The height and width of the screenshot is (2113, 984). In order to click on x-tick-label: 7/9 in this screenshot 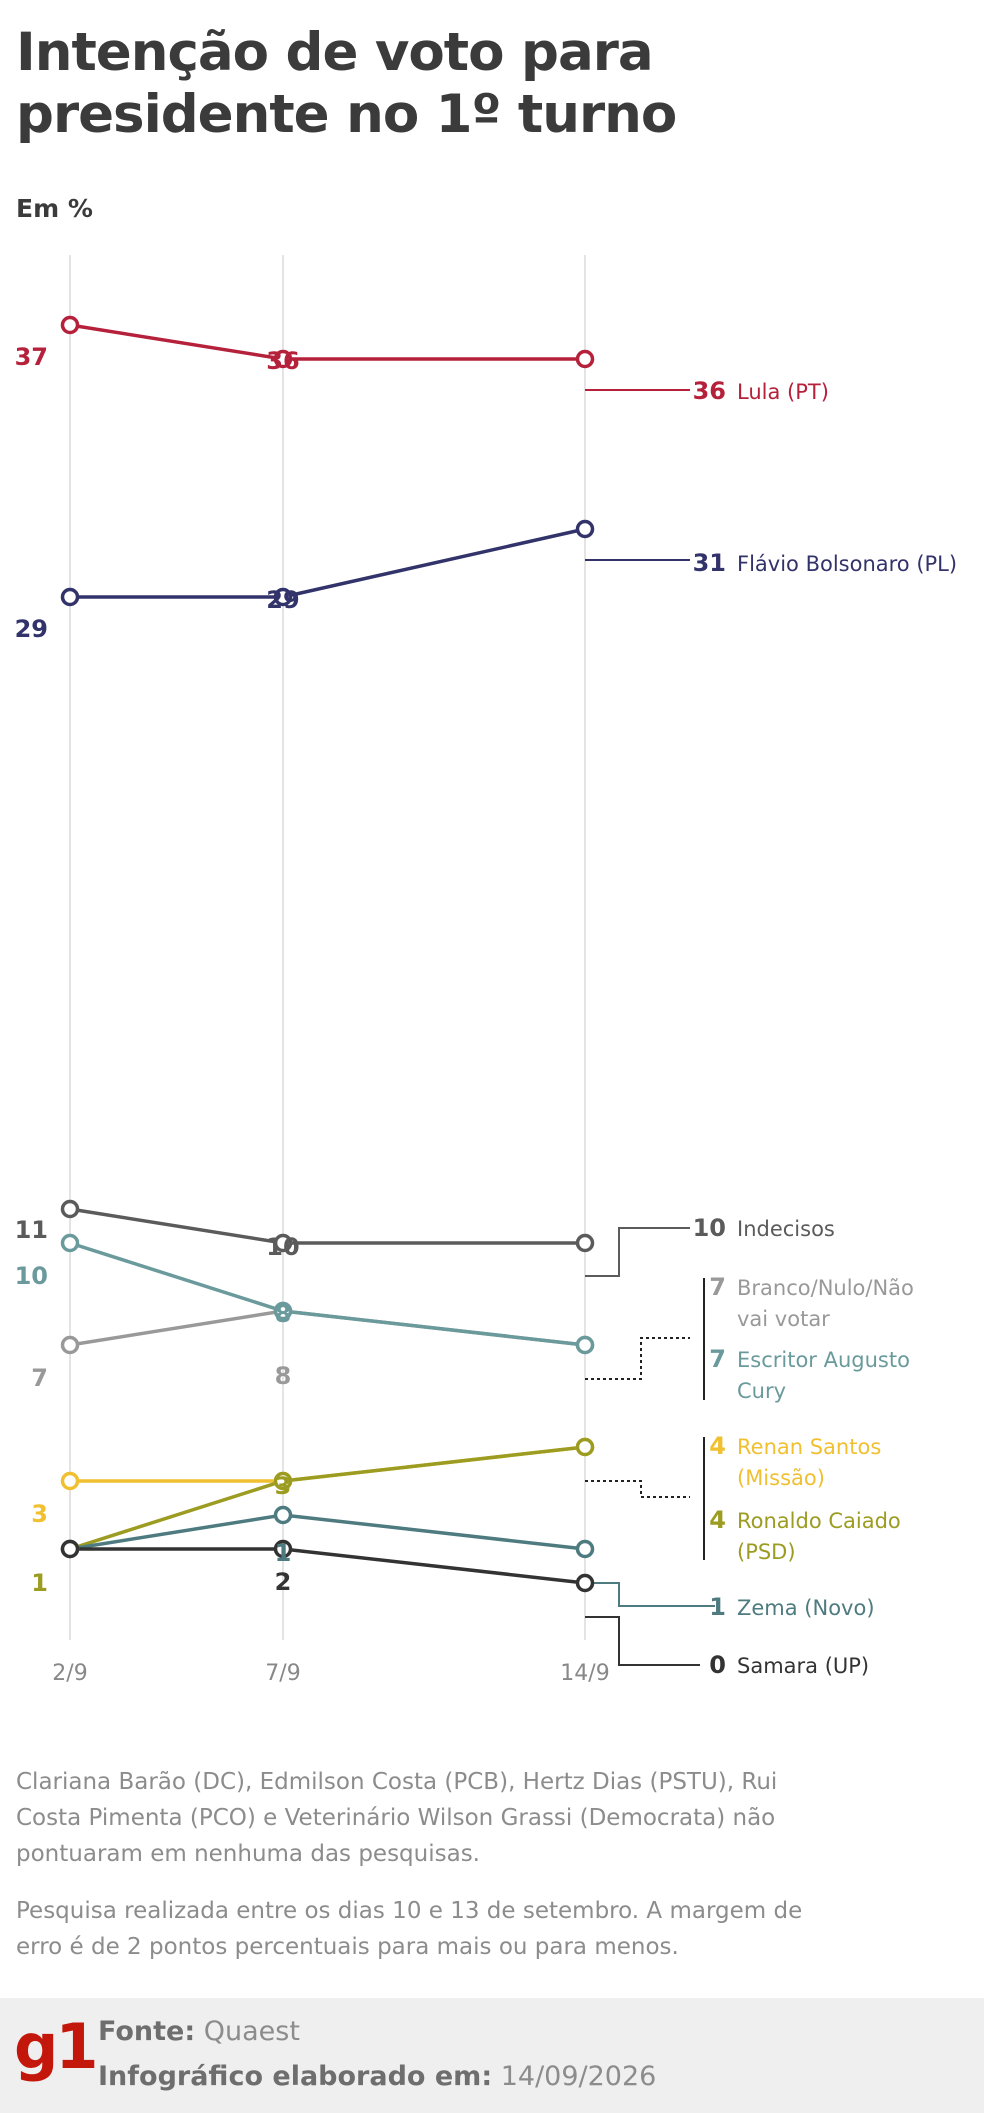, I will do `click(282, 1673)`.